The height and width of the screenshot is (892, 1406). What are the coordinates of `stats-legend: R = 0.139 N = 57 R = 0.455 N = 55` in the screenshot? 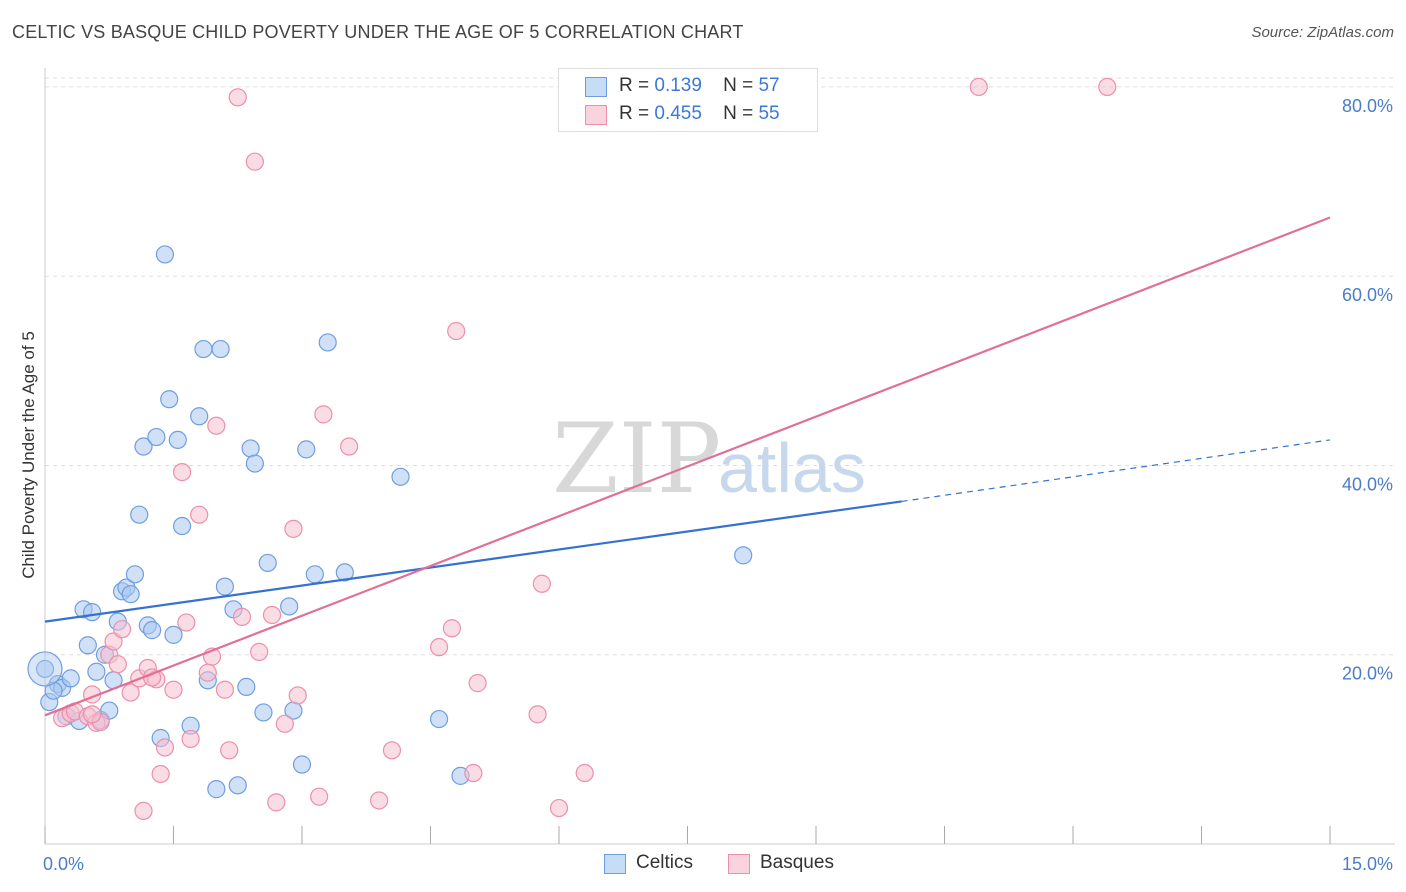 It's located at (688, 100).